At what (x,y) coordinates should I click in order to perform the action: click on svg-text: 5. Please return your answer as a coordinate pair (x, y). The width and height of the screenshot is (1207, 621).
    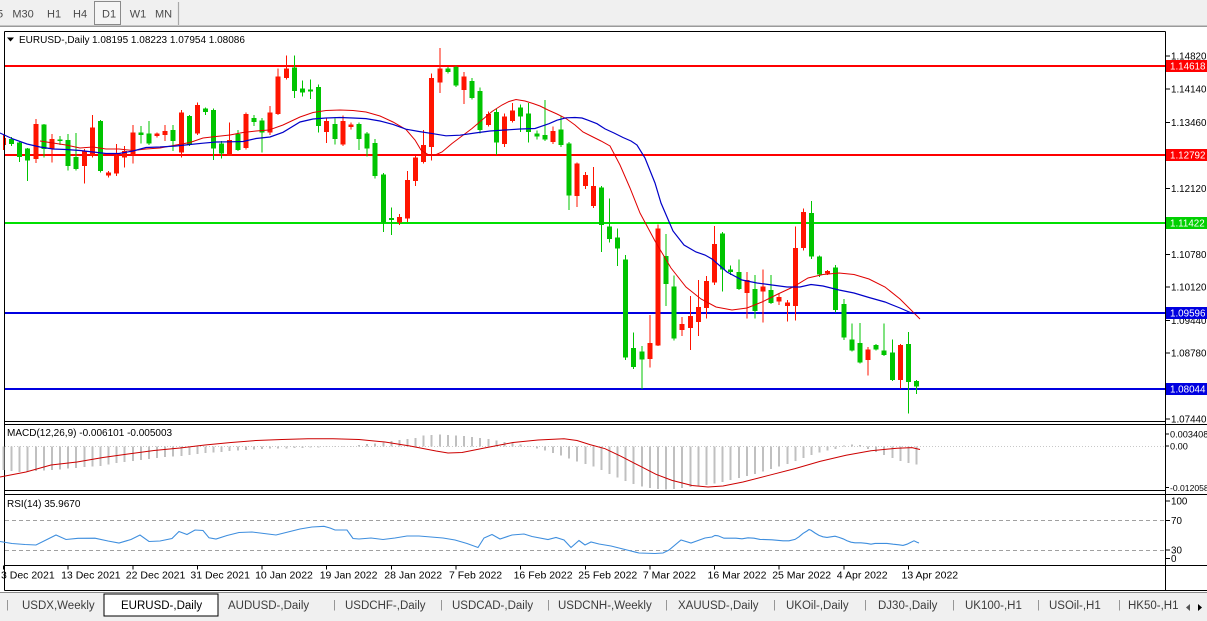
    Looking at the image, I should click on (1, 15).